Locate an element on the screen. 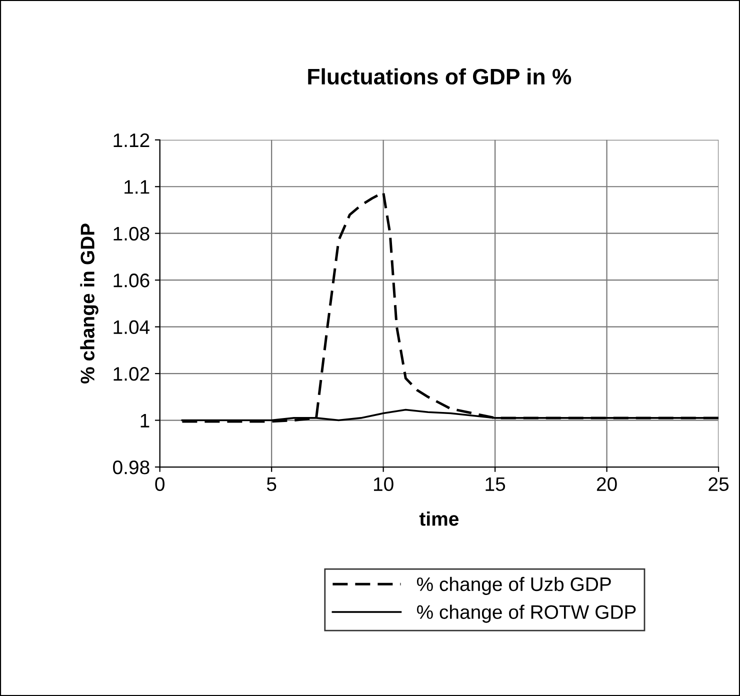 This screenshot has width=740, height=696. y-tick-label: 1.02 is located at coordinates (132, 374).